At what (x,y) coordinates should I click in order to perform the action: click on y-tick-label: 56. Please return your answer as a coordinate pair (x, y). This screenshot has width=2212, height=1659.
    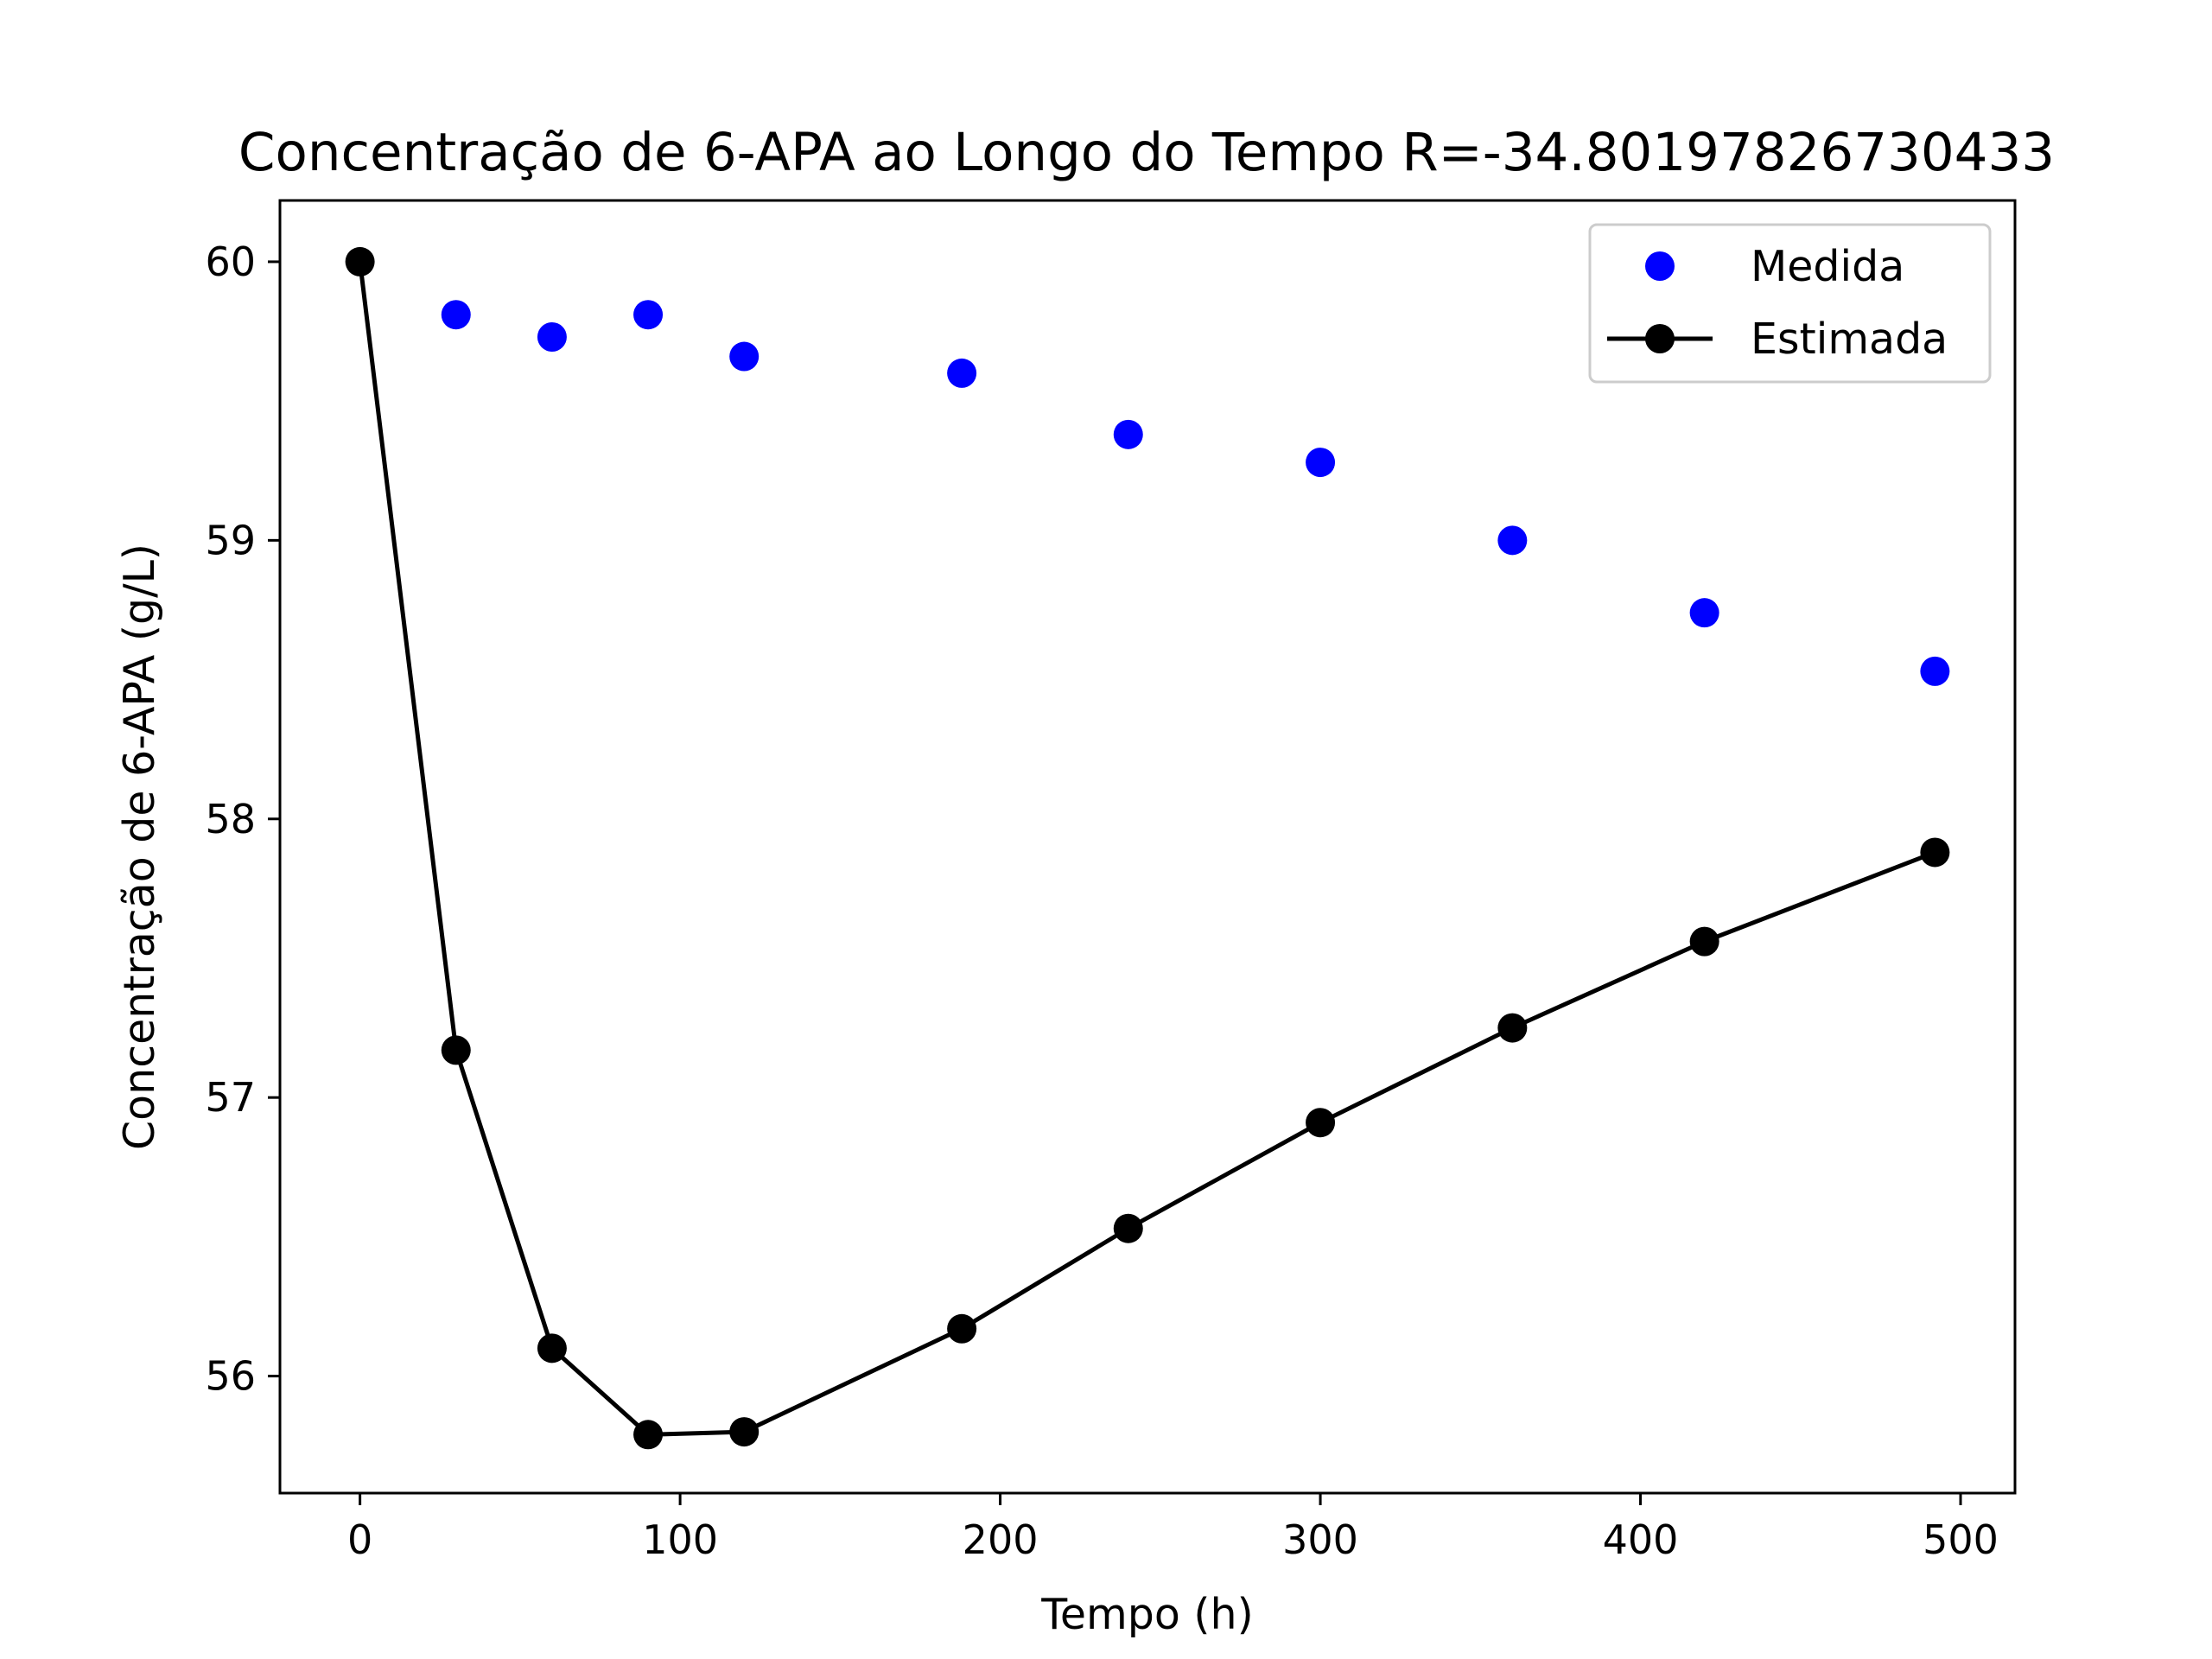
    Looking at the image, I should click on (231, 1376).